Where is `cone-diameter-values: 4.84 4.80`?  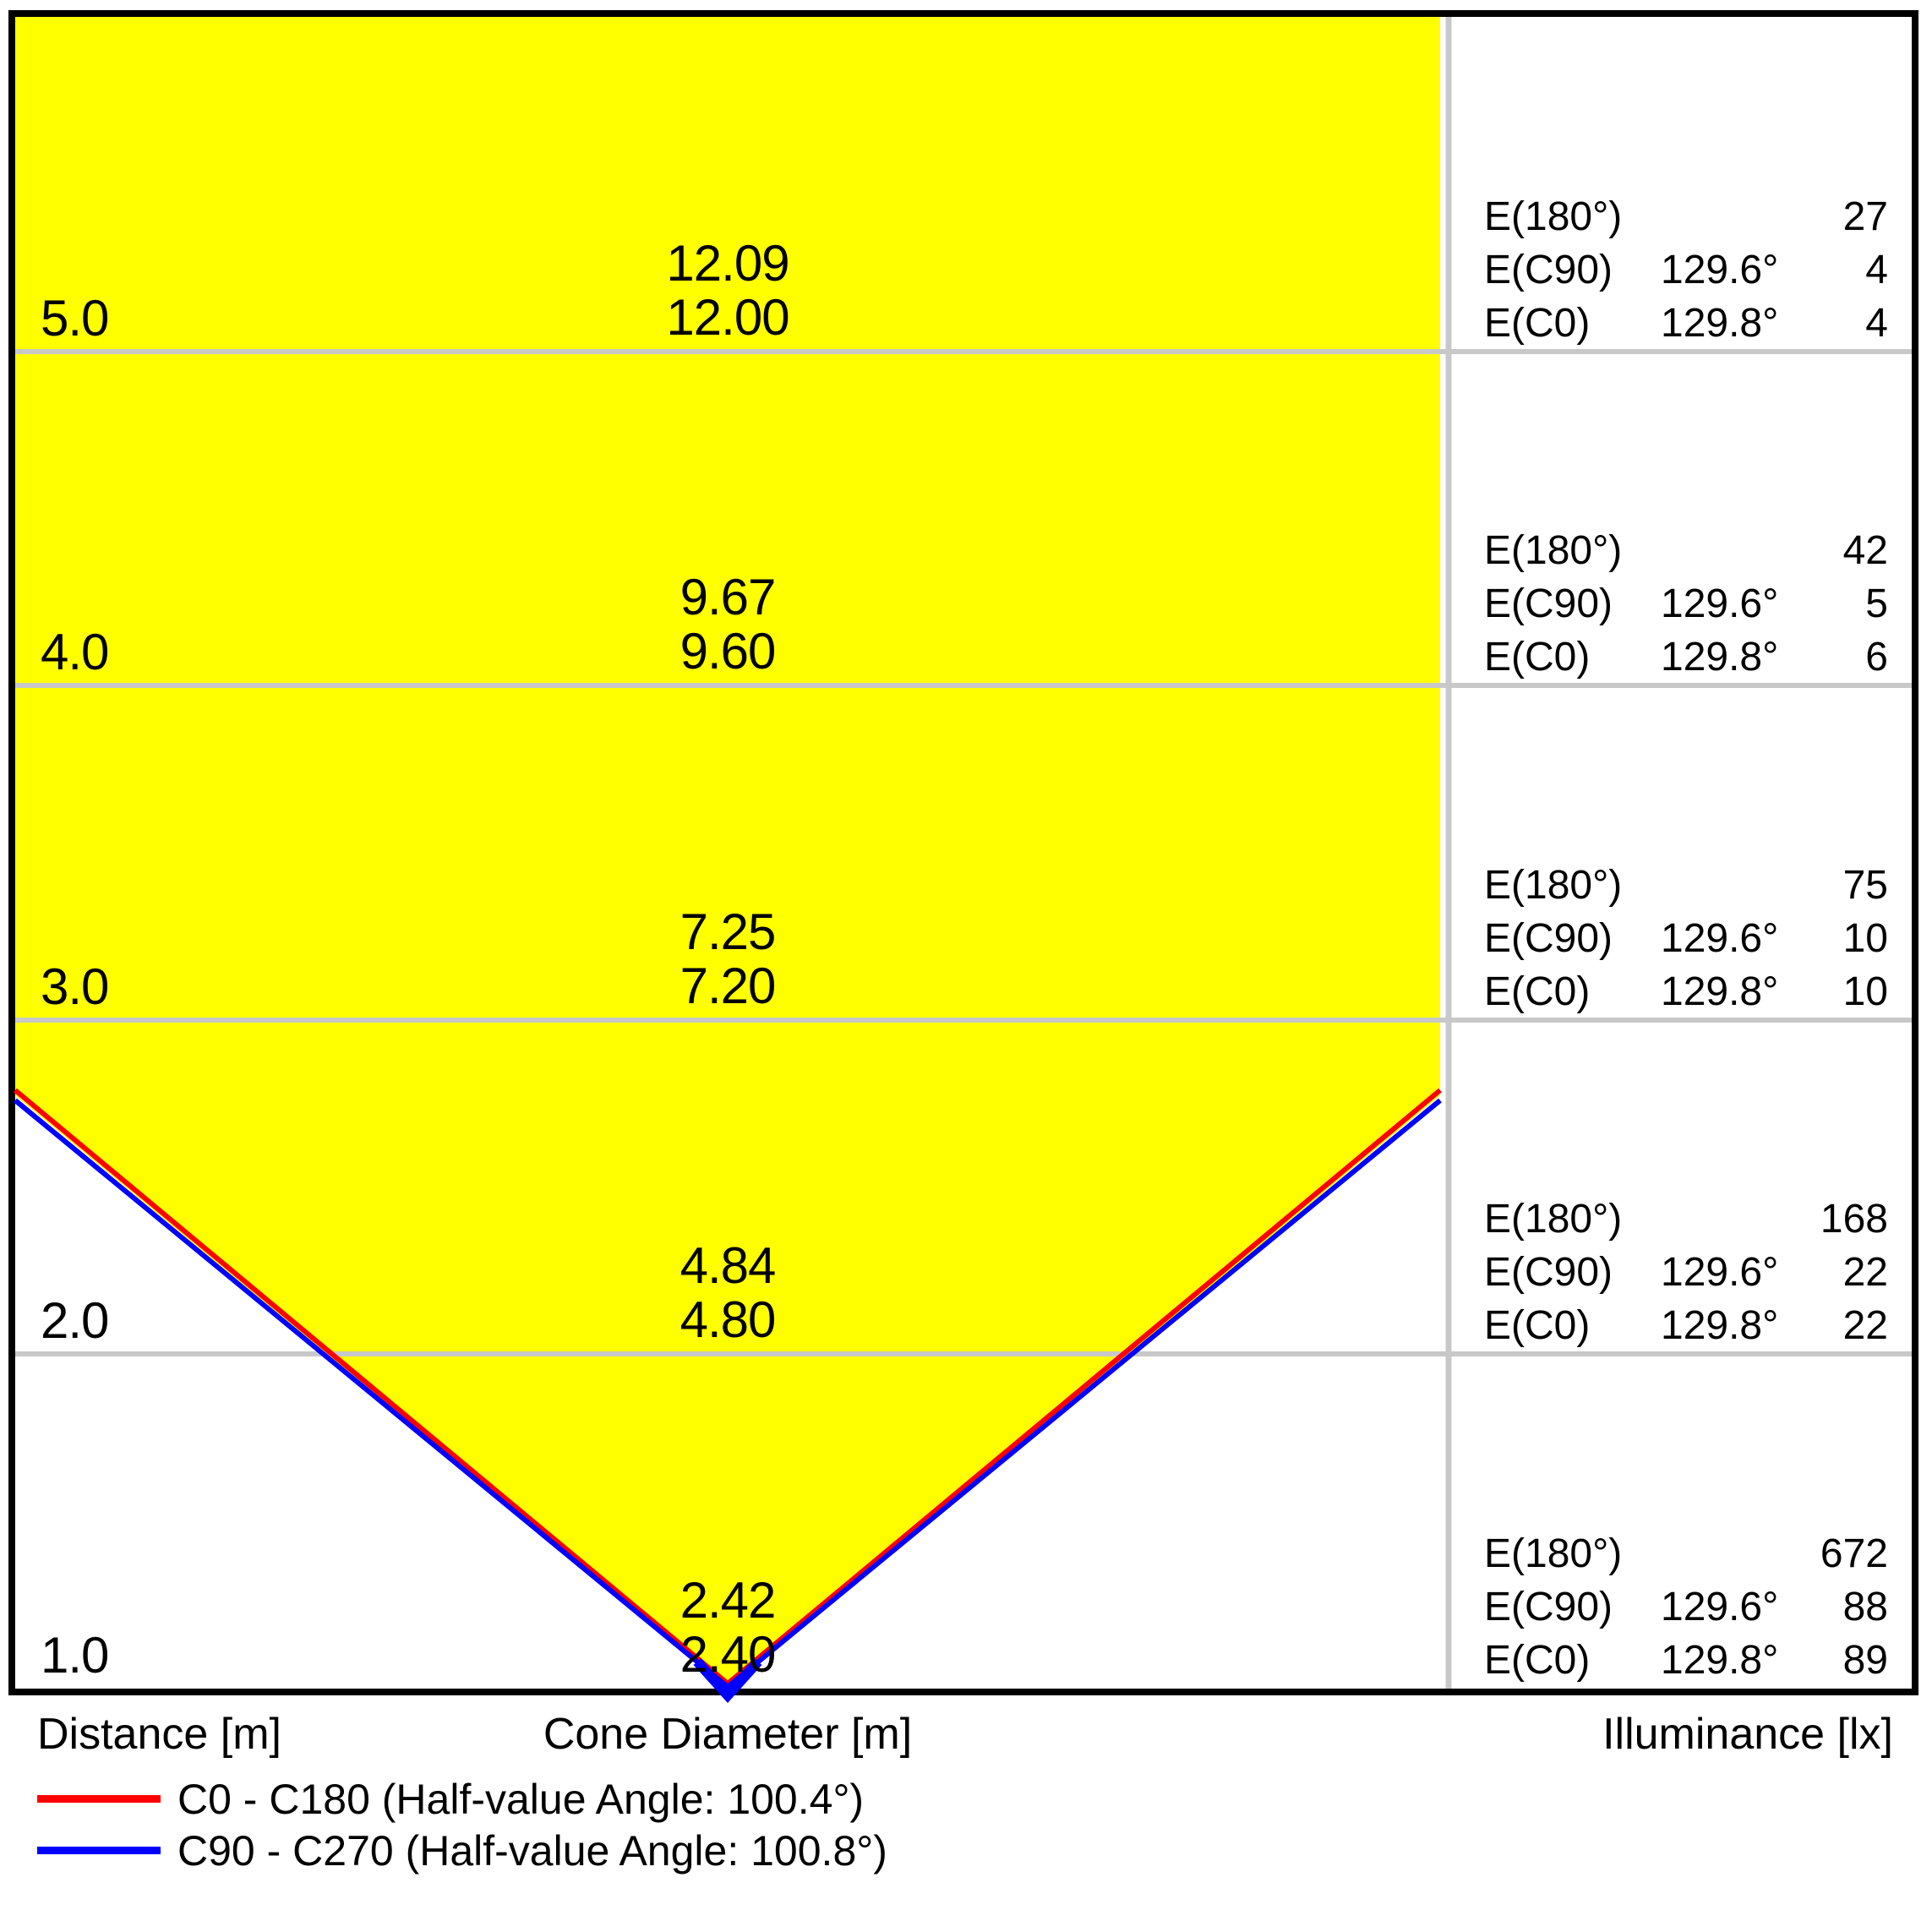 cone-diameter-values: 4.84 4.80 is located at coordinates (727, 1295).